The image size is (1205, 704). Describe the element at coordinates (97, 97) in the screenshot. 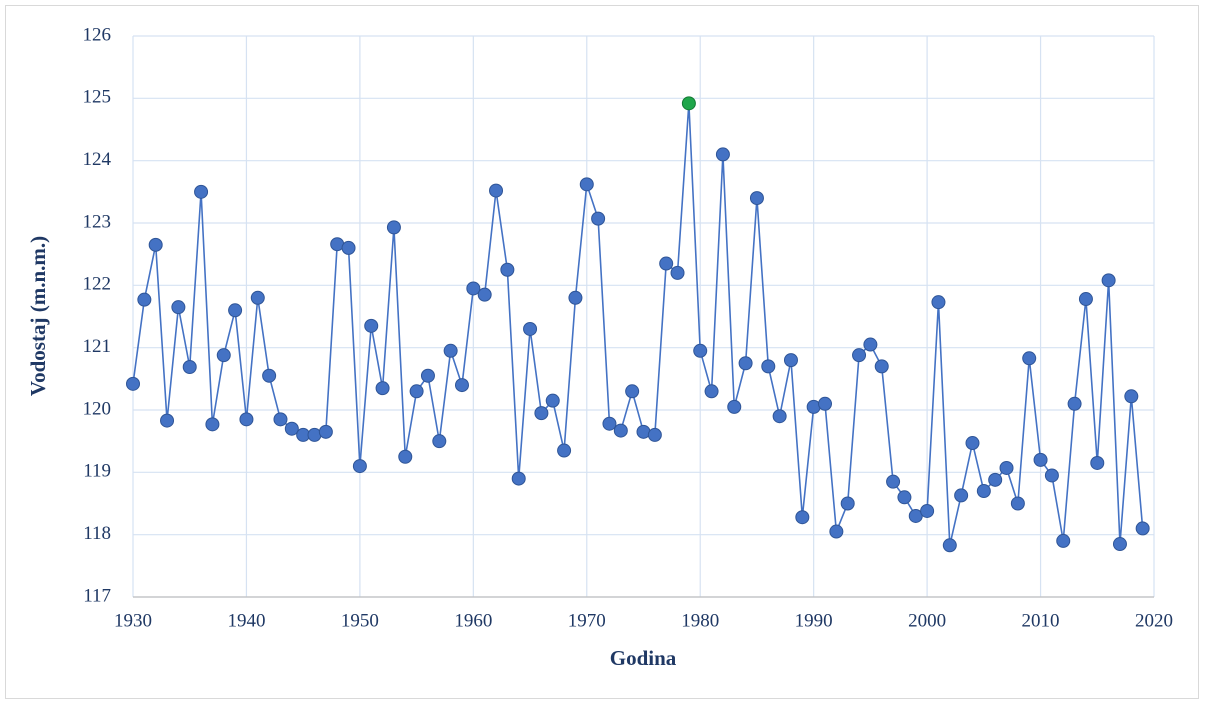

I see `y-tick-label: 125` at that location.